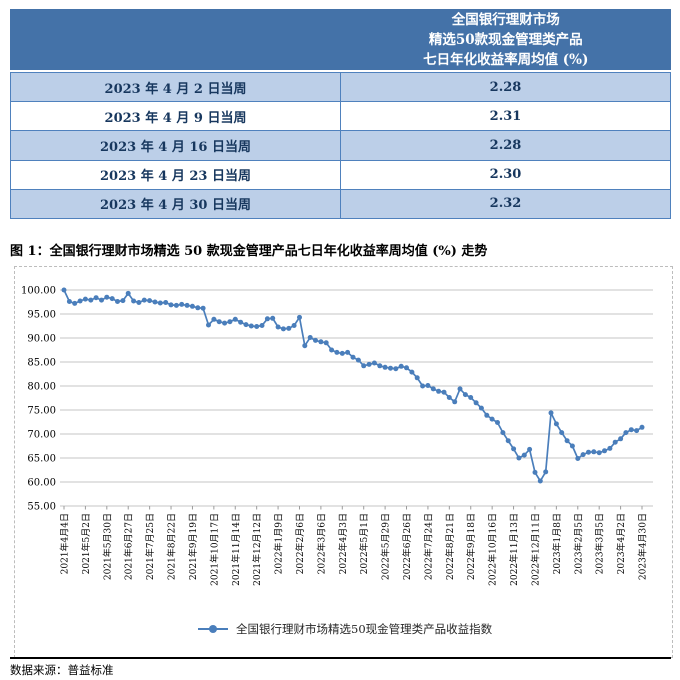 This screenshot has width=680, height=680. I want to click on period-cell: 2023 年 4 月 2 日当周, so click(176, 87).